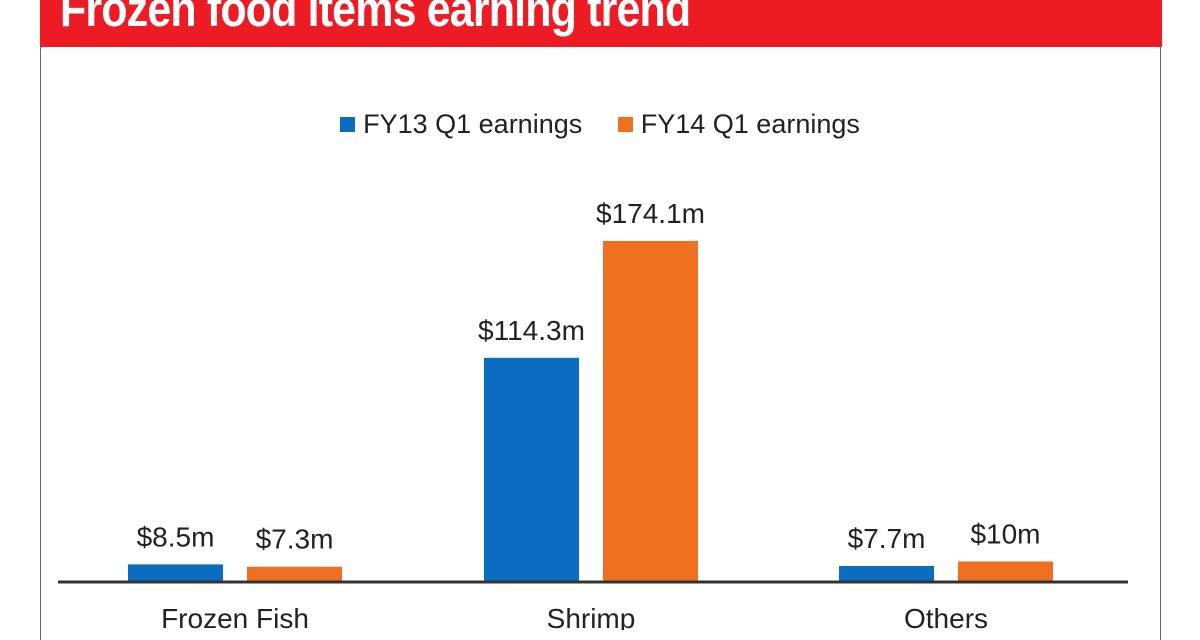  I want to click on legend-item-fy13: FY13 Q1 earnings, so click(461, 124).